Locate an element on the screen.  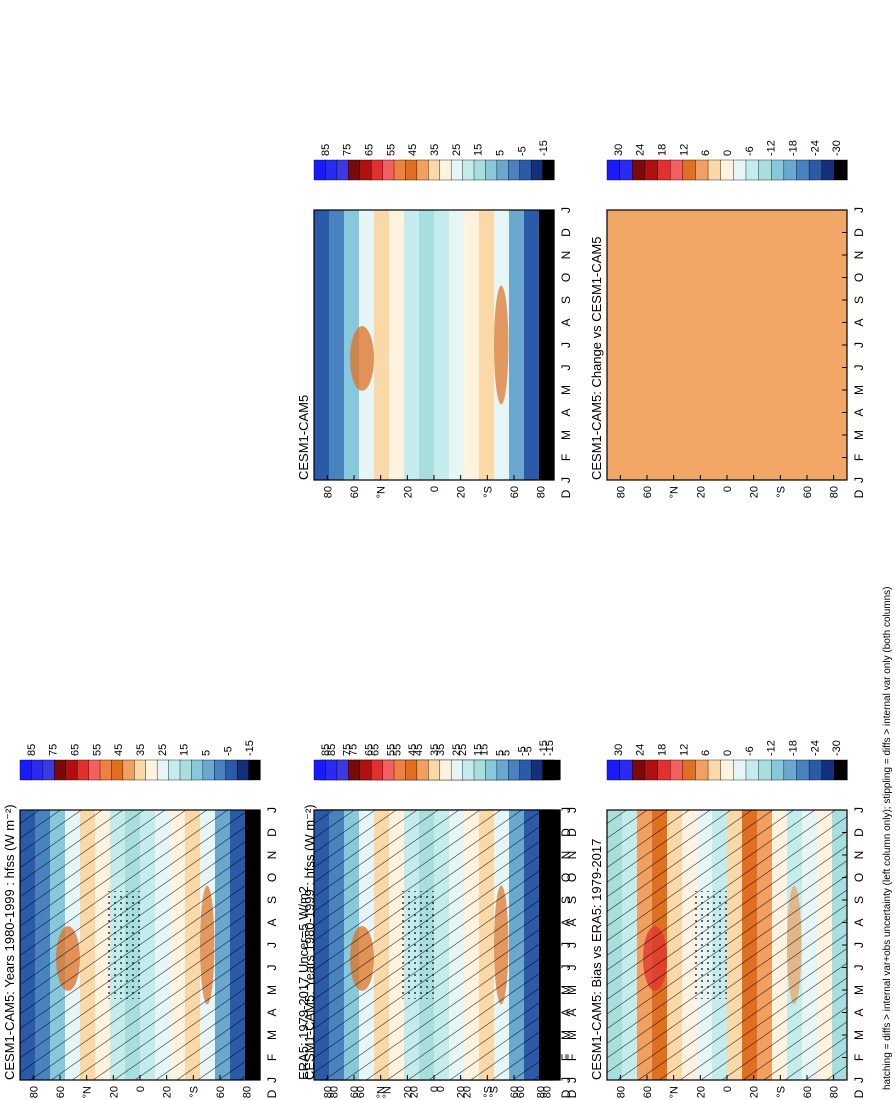
month-ticks: J F M A M J J A S O N D J is located at coordinates (561, 945).